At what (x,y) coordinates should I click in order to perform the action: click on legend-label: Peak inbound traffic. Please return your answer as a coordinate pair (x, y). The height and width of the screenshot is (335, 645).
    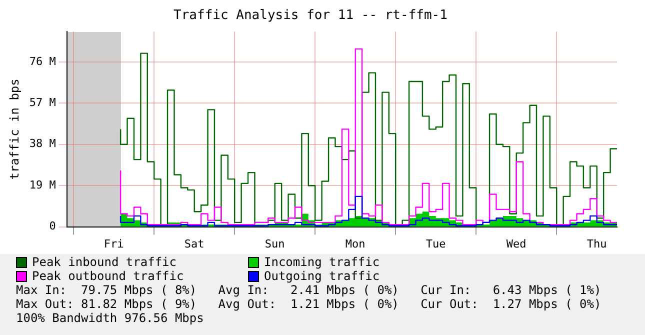
    Looking at the image, I should click on (104, 262).